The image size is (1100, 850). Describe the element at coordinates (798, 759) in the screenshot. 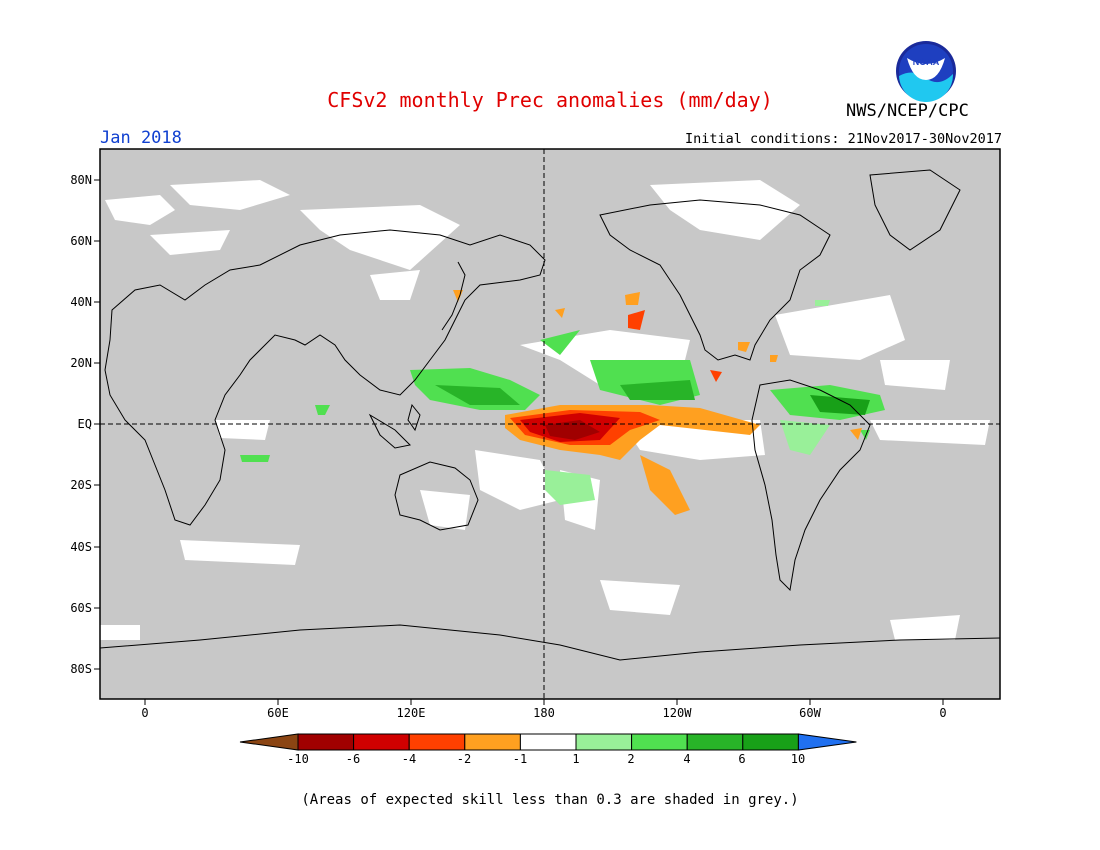

I see `colorbar-label: 10` at that location.